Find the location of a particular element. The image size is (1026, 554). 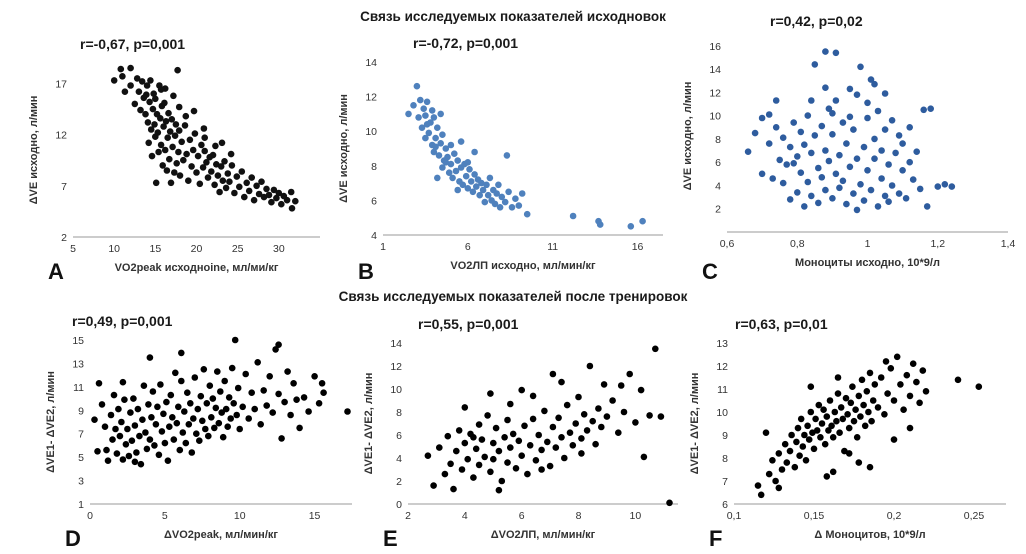

x-tick-label: 0,25 is located at coordinates (974, 516).